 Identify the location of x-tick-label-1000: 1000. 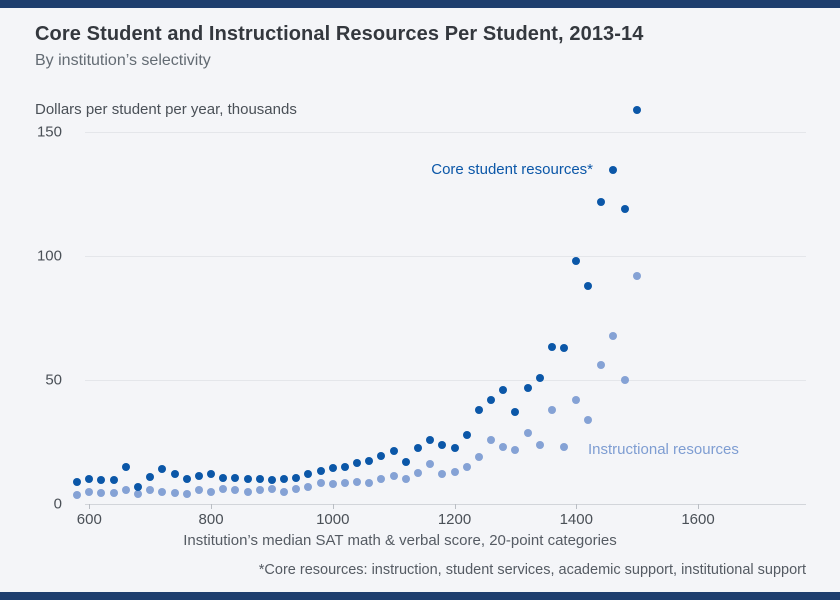
(333, 519).